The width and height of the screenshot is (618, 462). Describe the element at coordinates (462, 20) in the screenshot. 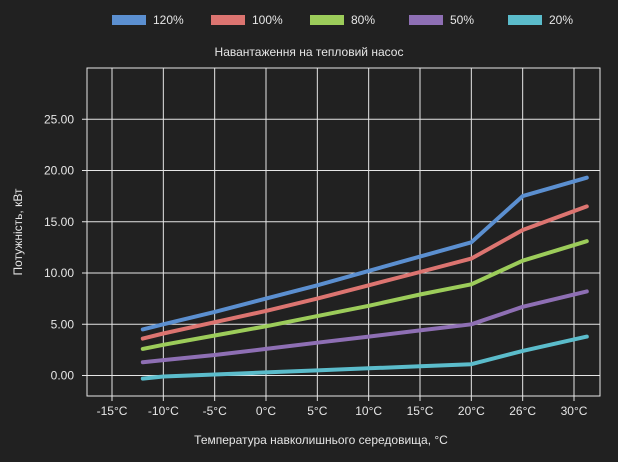

I see `legend-label-50pct: 50%` at that location.